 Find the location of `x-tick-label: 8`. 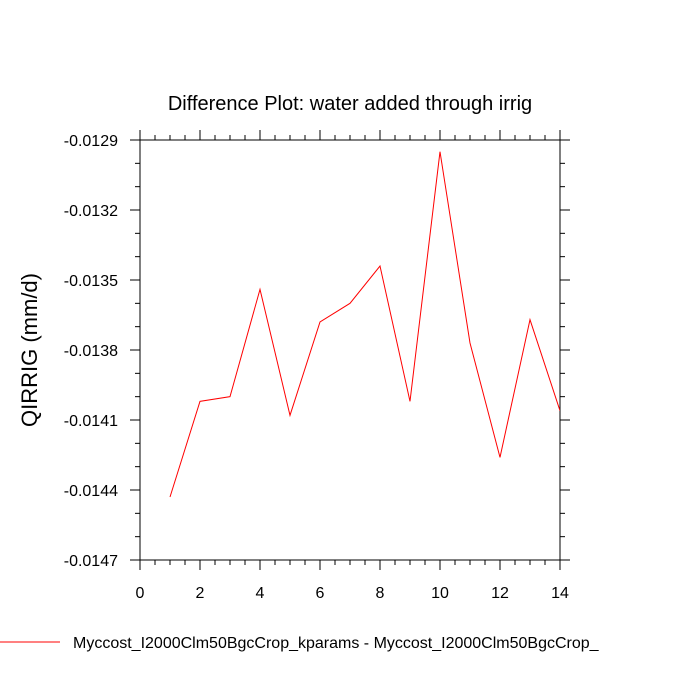

x-tick-label: 8 is located at coordinates (380, 593).